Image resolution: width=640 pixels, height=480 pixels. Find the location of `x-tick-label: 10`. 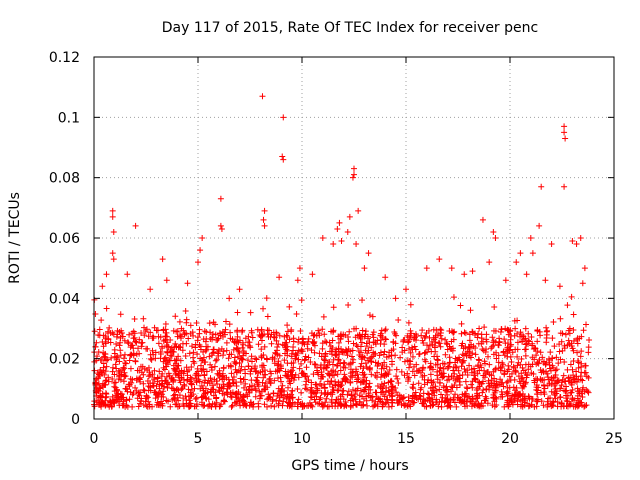

x-tick-label: 10 is located at coordinates (302, 439).